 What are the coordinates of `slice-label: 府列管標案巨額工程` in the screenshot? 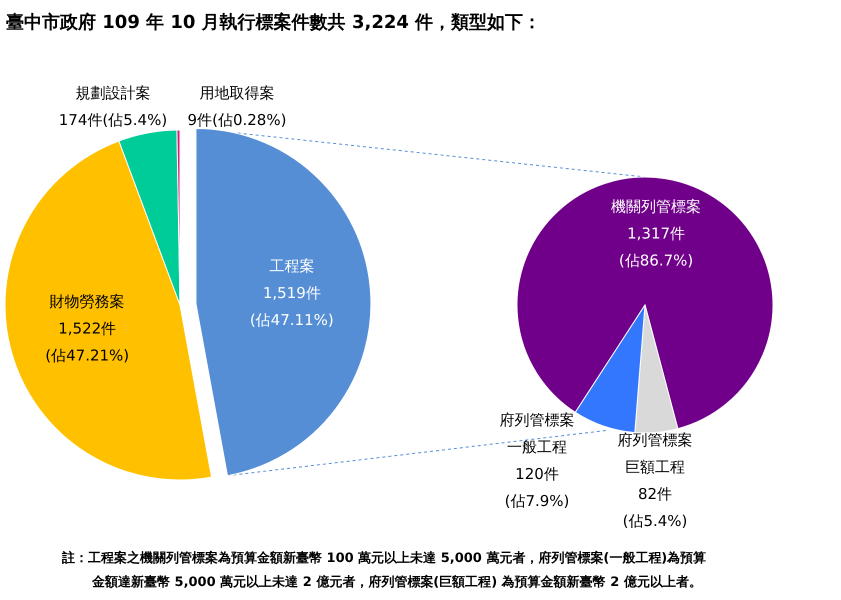 It's located at (655, 453).